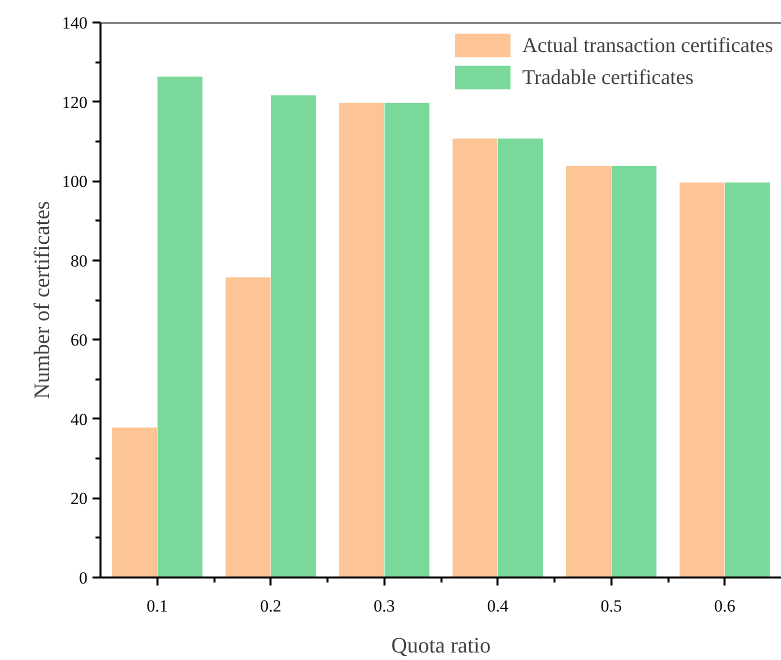  I want to click on x-tick-label: 0.6, so click(725, 606).